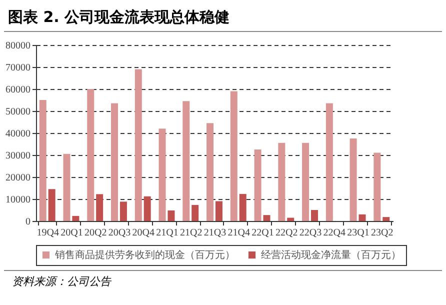 Image resolution: width=446 pixels, height=305 pixels. What do you see at coordinates (18, 46) in the screenshot?
I see `y-tick-label: 80000` at bounding box center [18, 46].